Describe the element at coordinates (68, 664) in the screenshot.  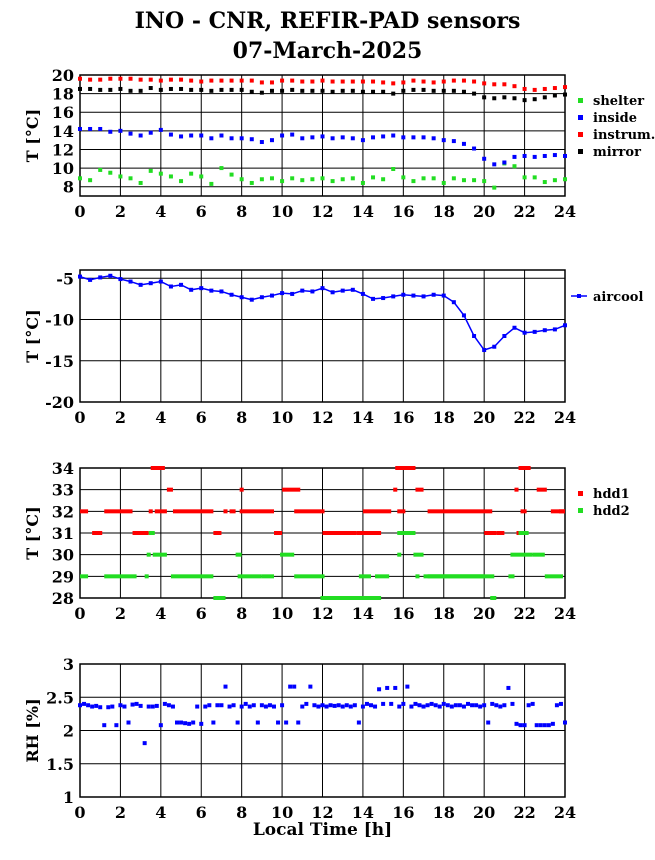
I see `y-tick-label: 3` at that location.